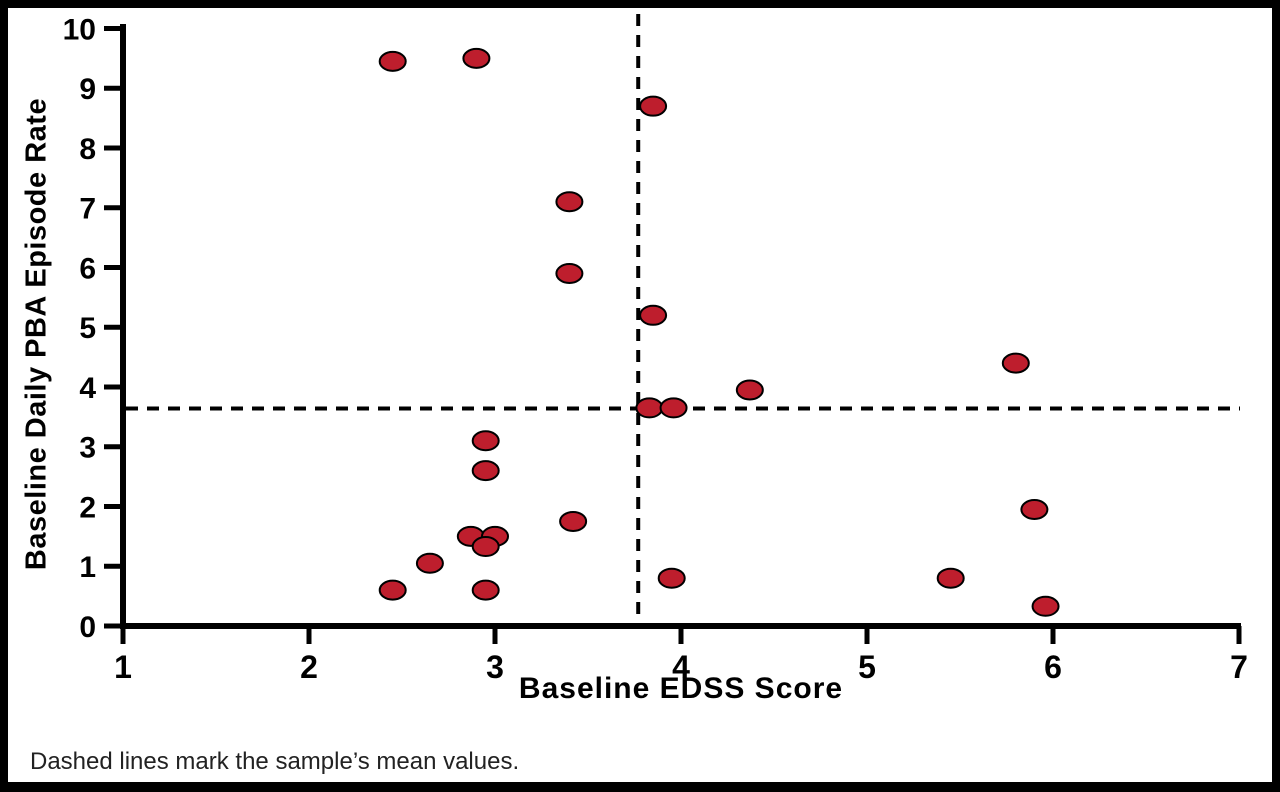 The width and height of the screenshot is (1280, 792). I want to click on y-tick-label: 2, so click(87, 507).